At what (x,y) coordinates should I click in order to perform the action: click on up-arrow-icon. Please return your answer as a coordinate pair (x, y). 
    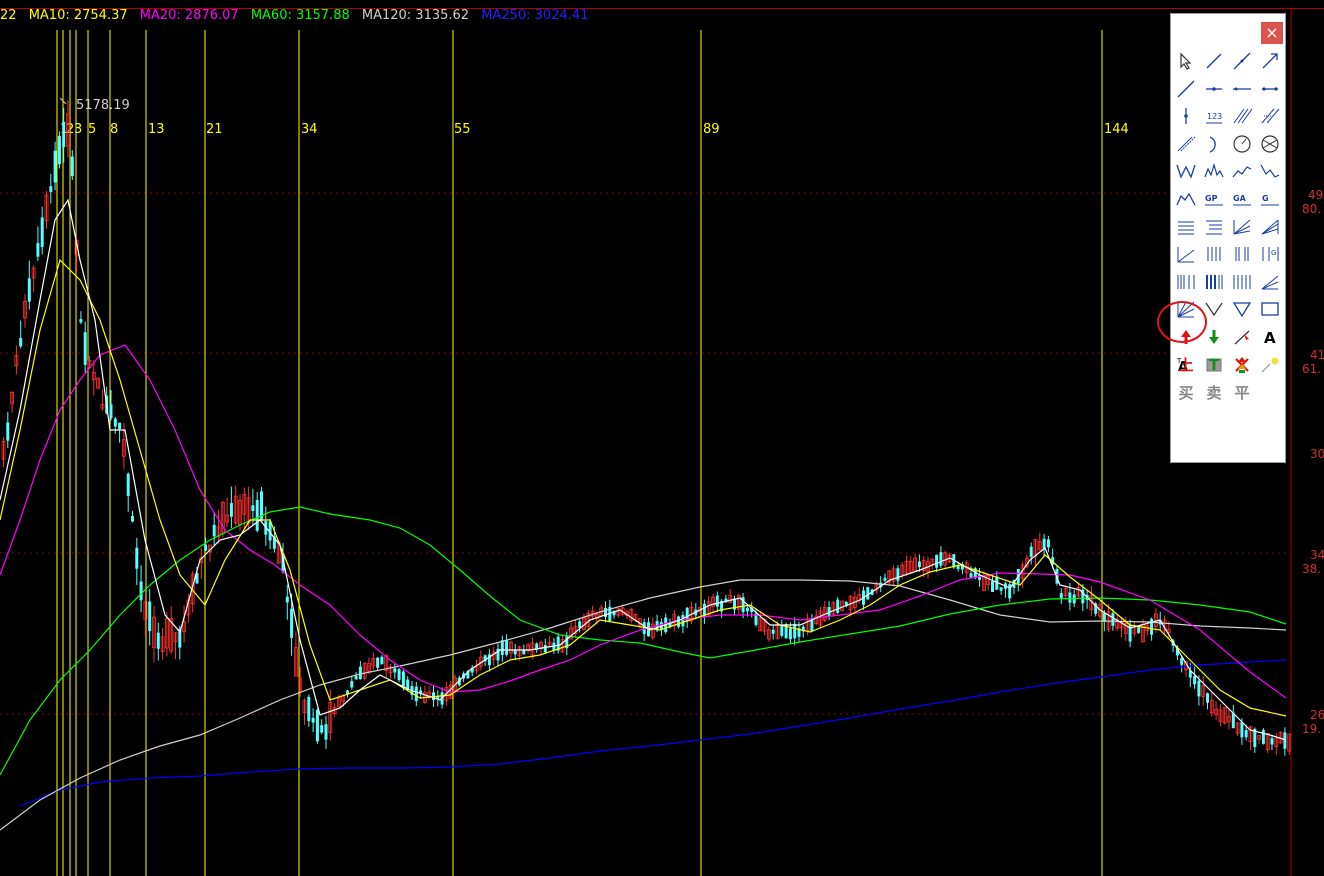
    Looking at the image, I should click on (1186, 337).